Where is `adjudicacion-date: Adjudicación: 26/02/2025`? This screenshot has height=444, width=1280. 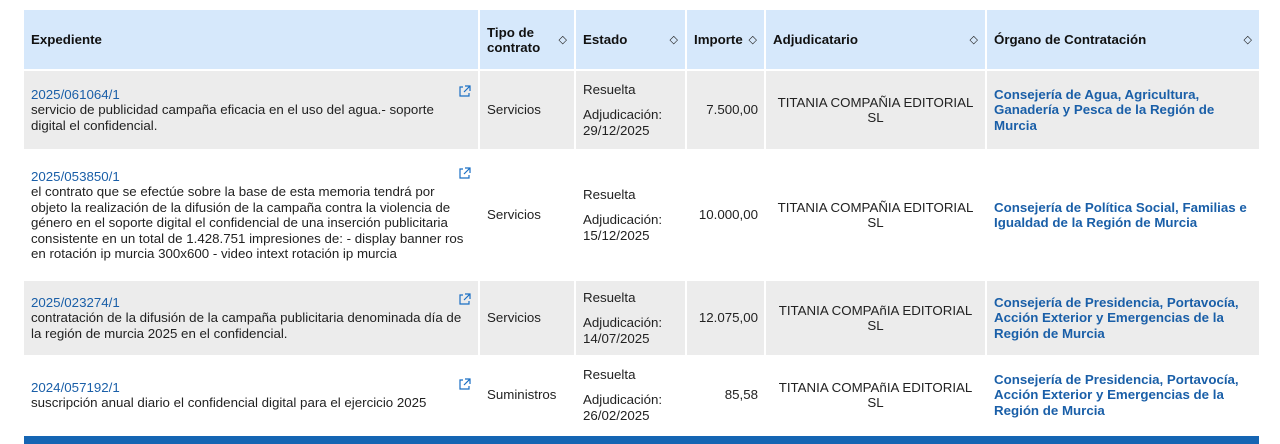
adjudicacion-date: Adjudicación: 26/02/2025 is located at coordinates (623, 407).